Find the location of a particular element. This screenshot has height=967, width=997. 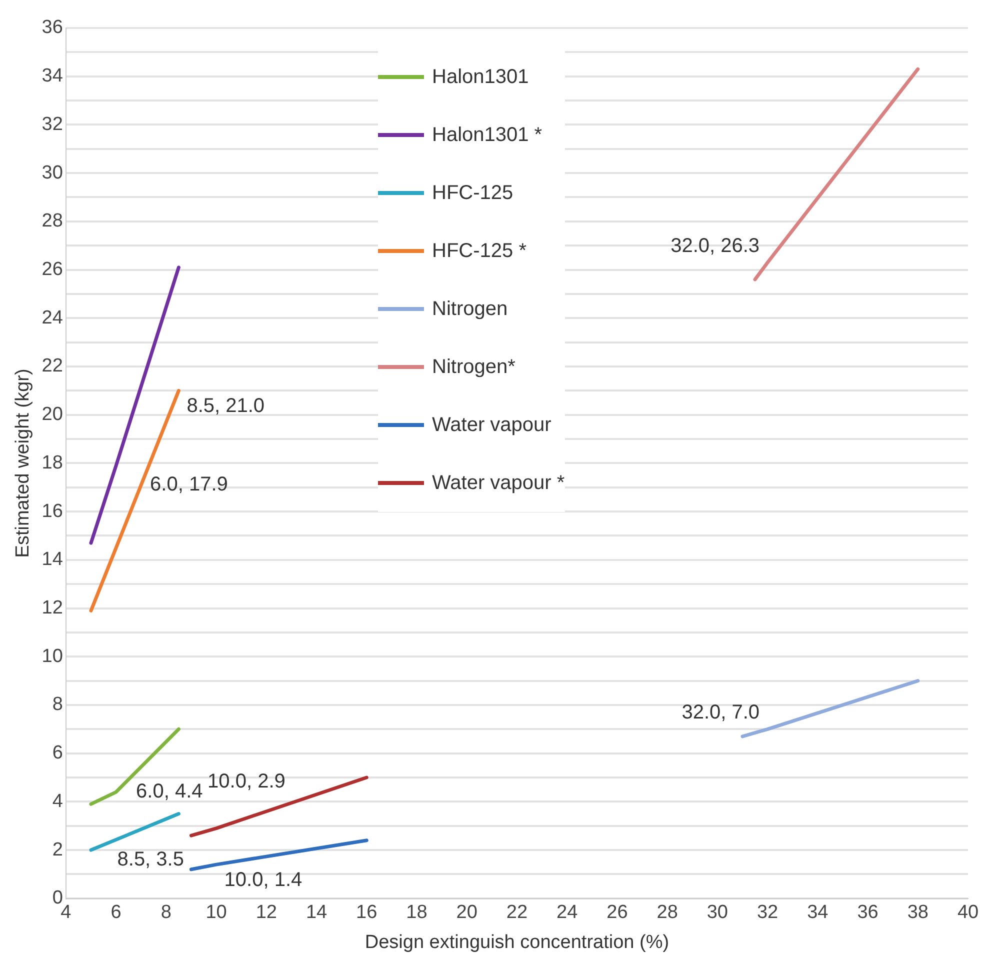

y-tick-label: 36 is located at coordinates (52, 27).